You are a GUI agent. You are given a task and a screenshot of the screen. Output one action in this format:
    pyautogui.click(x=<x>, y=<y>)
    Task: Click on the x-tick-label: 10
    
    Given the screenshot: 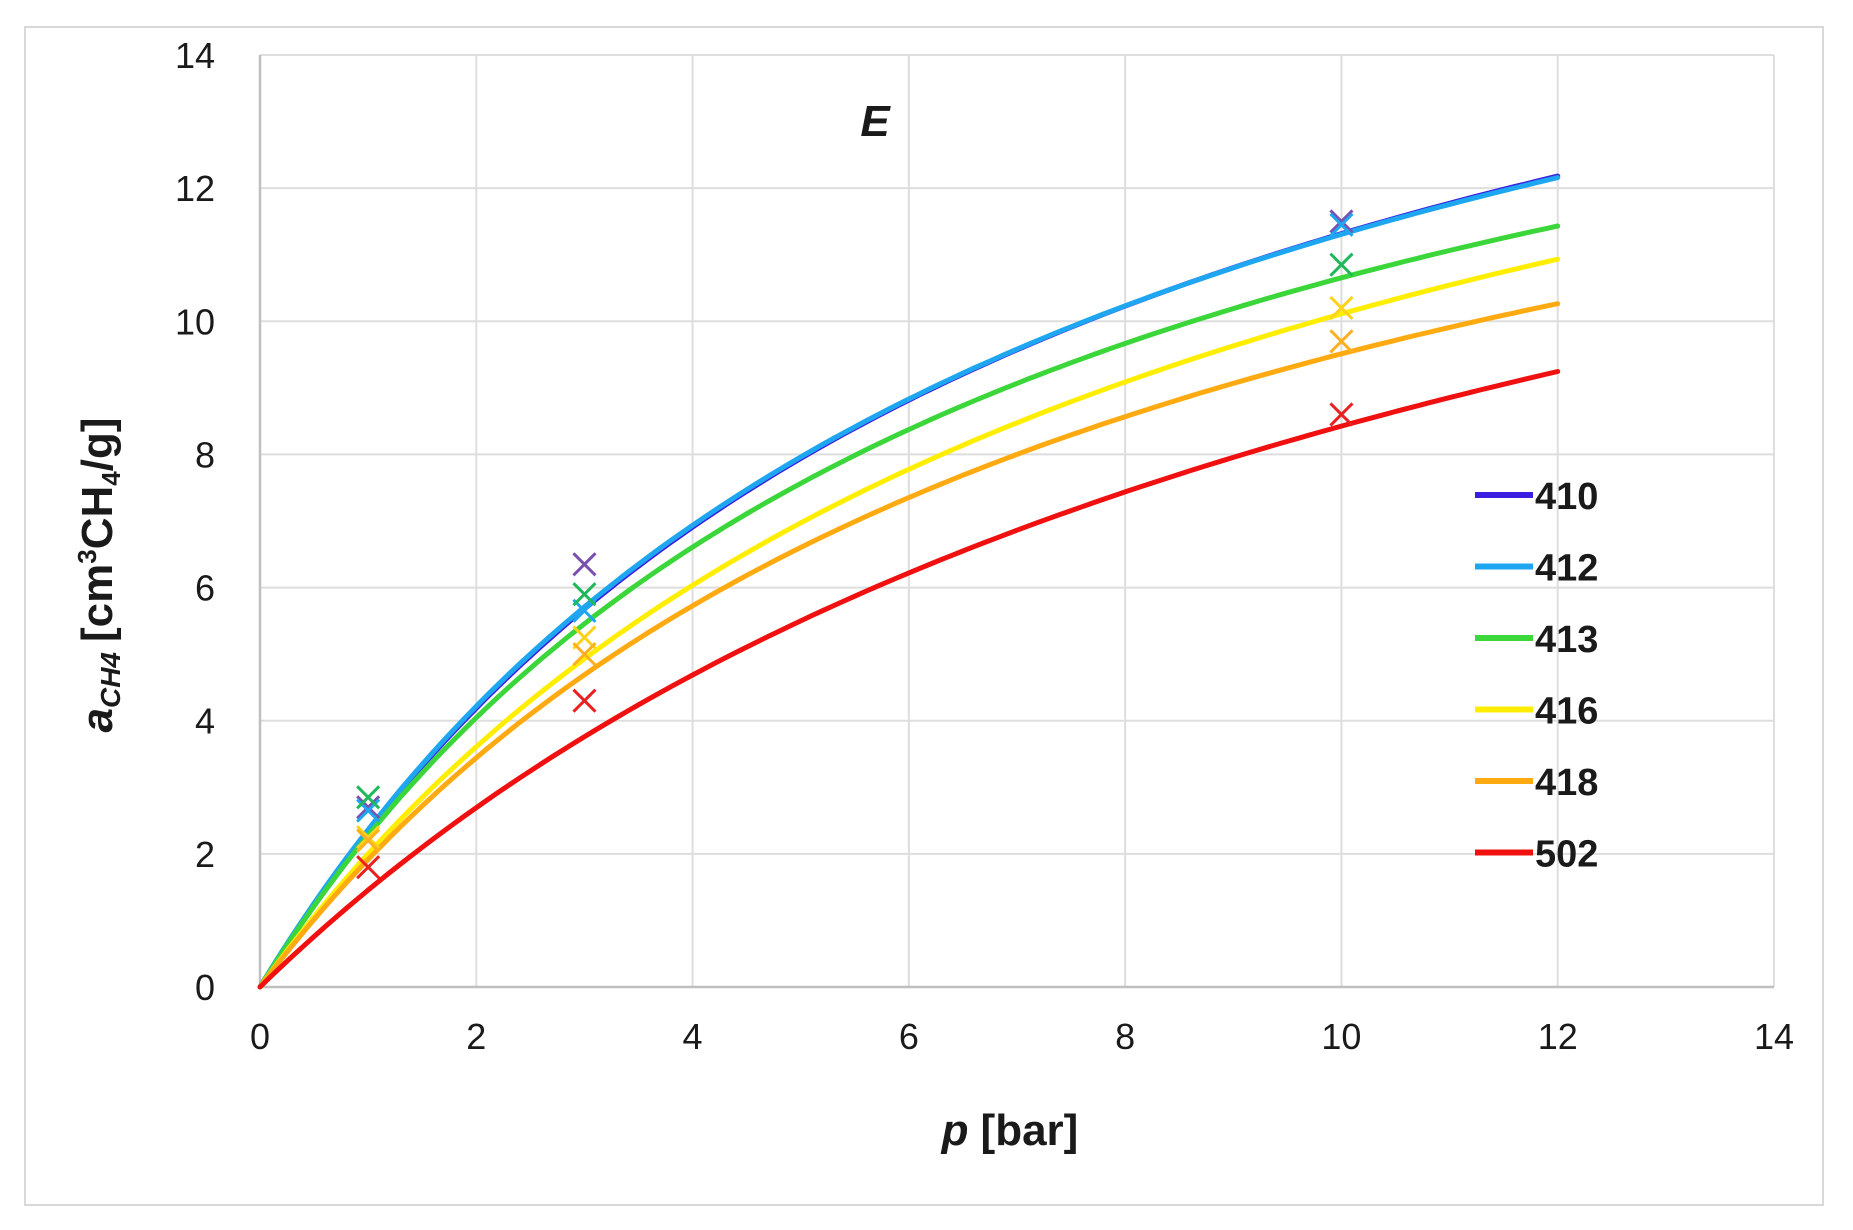 What is the action you would take?
    pyautogui.click(x=1341, y=1036)
    